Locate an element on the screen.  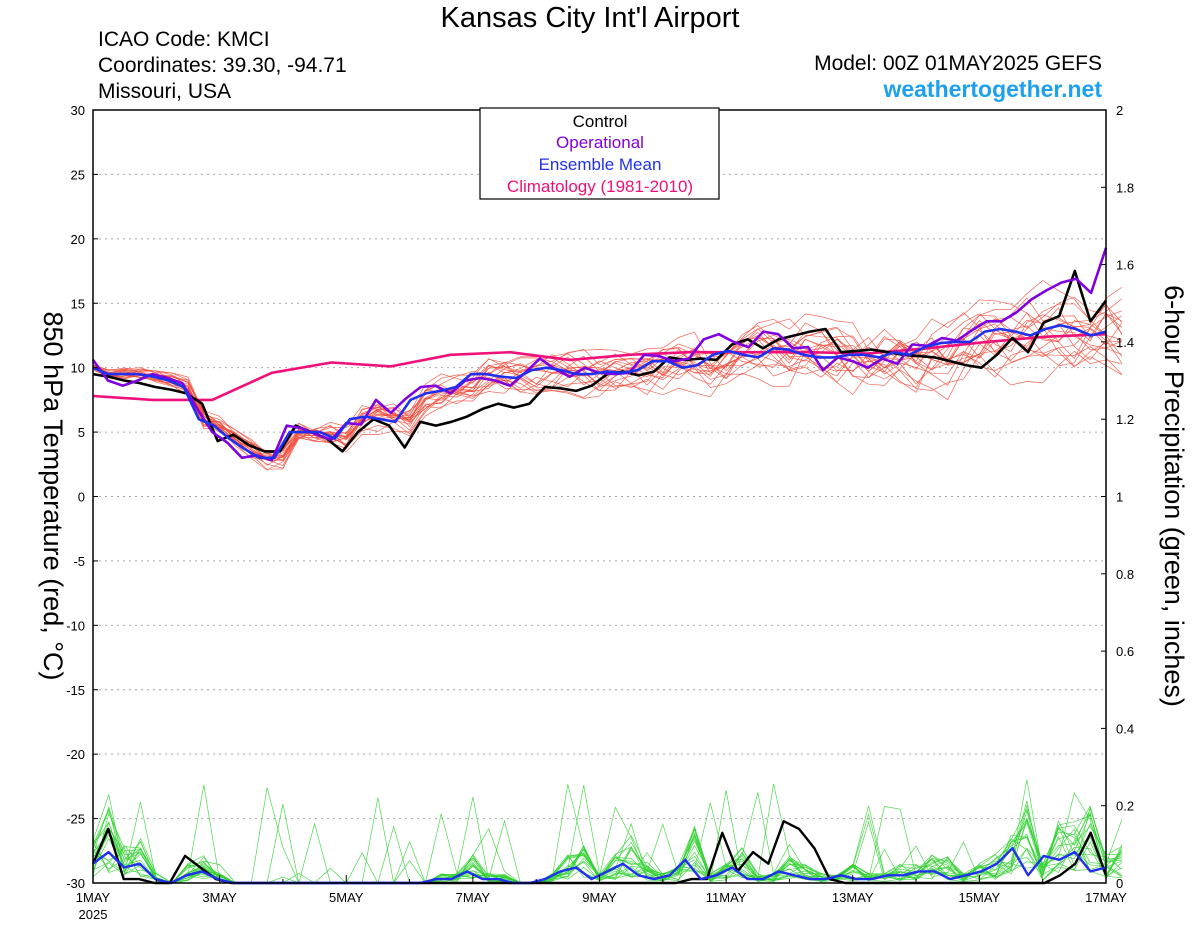
model-run: Model: 00Z 01MAY2025 GEFS is located at coordinates (958, 63).